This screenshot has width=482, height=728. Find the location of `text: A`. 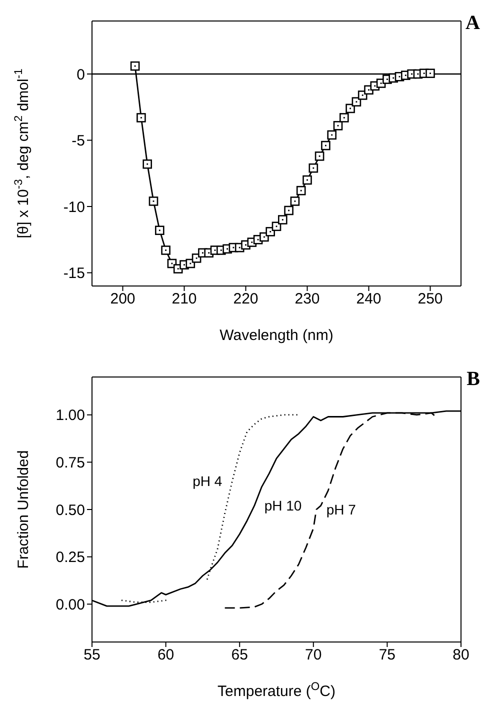

text: A is located at coordinates (473, 23).